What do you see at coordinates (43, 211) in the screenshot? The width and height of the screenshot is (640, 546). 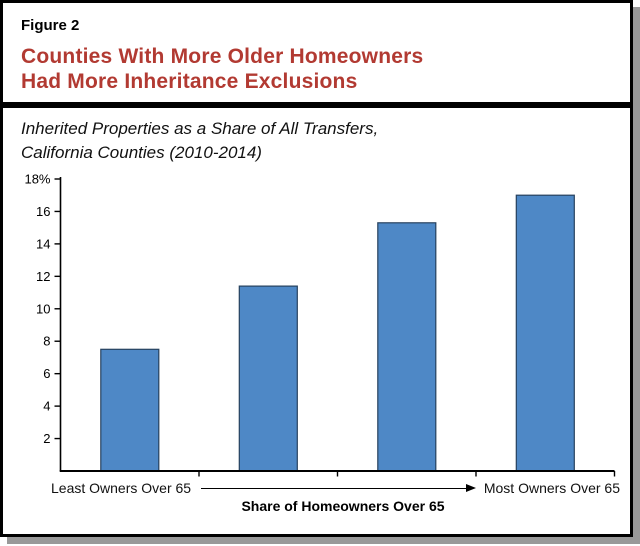 I see `svg-text: 16` at bounding box center [43, 211].